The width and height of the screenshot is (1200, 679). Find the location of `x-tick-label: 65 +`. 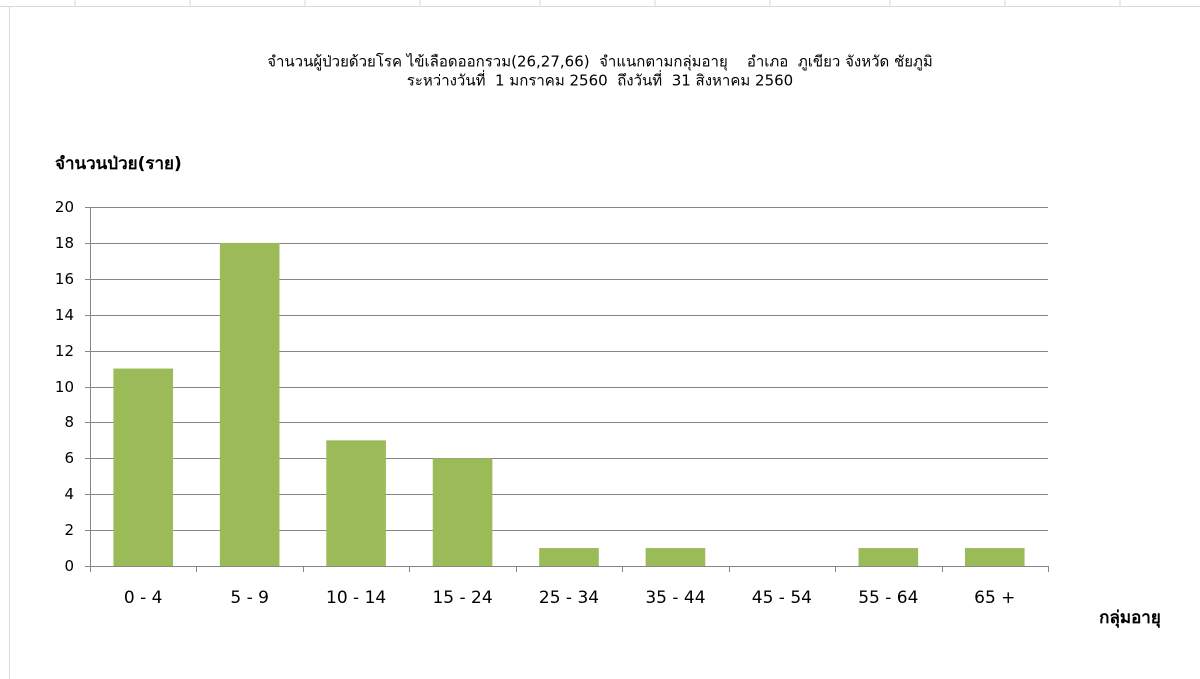

x-tick-label: 65 + is located at coordinates (994, 598).